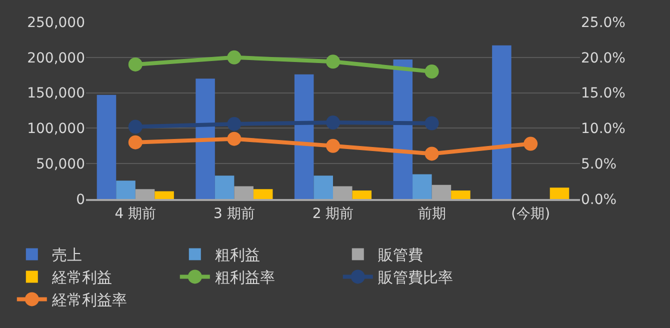  What do you see at coordinates (599, 164) in the screenshot?
I see `y2-tick-label: 5.0%` at bounding box center [599, 164].